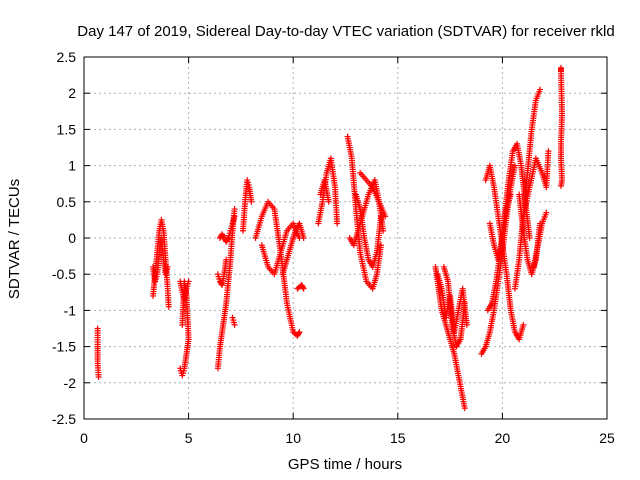 The width and height of the screenshot is (640, 480). Describe the element at coordinates (64, 347) in the screenshot. I see `y-tick-label: -1.5` at that location.